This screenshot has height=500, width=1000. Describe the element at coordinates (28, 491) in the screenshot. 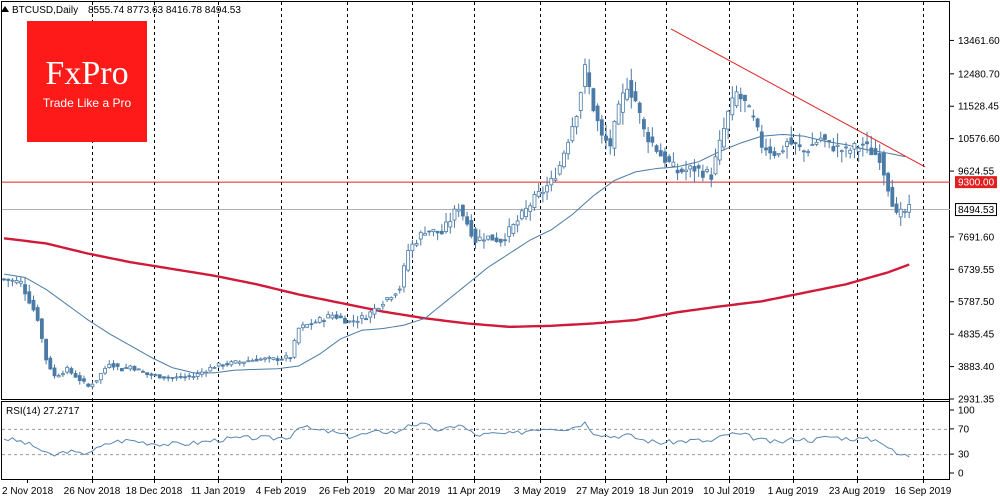

I see `time-tick-label: 2 Nov 2018` at that location.